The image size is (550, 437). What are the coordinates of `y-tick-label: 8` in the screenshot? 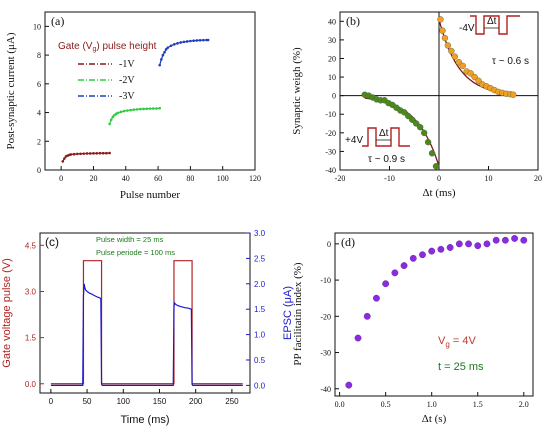 It's located at (39, 55).